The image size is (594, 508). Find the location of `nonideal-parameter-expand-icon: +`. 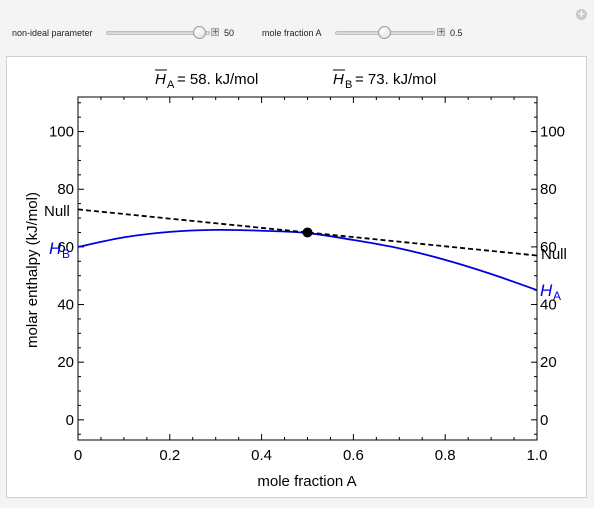

nonideal-parameter-expand-icon: + is located at coordinates (215, 31).